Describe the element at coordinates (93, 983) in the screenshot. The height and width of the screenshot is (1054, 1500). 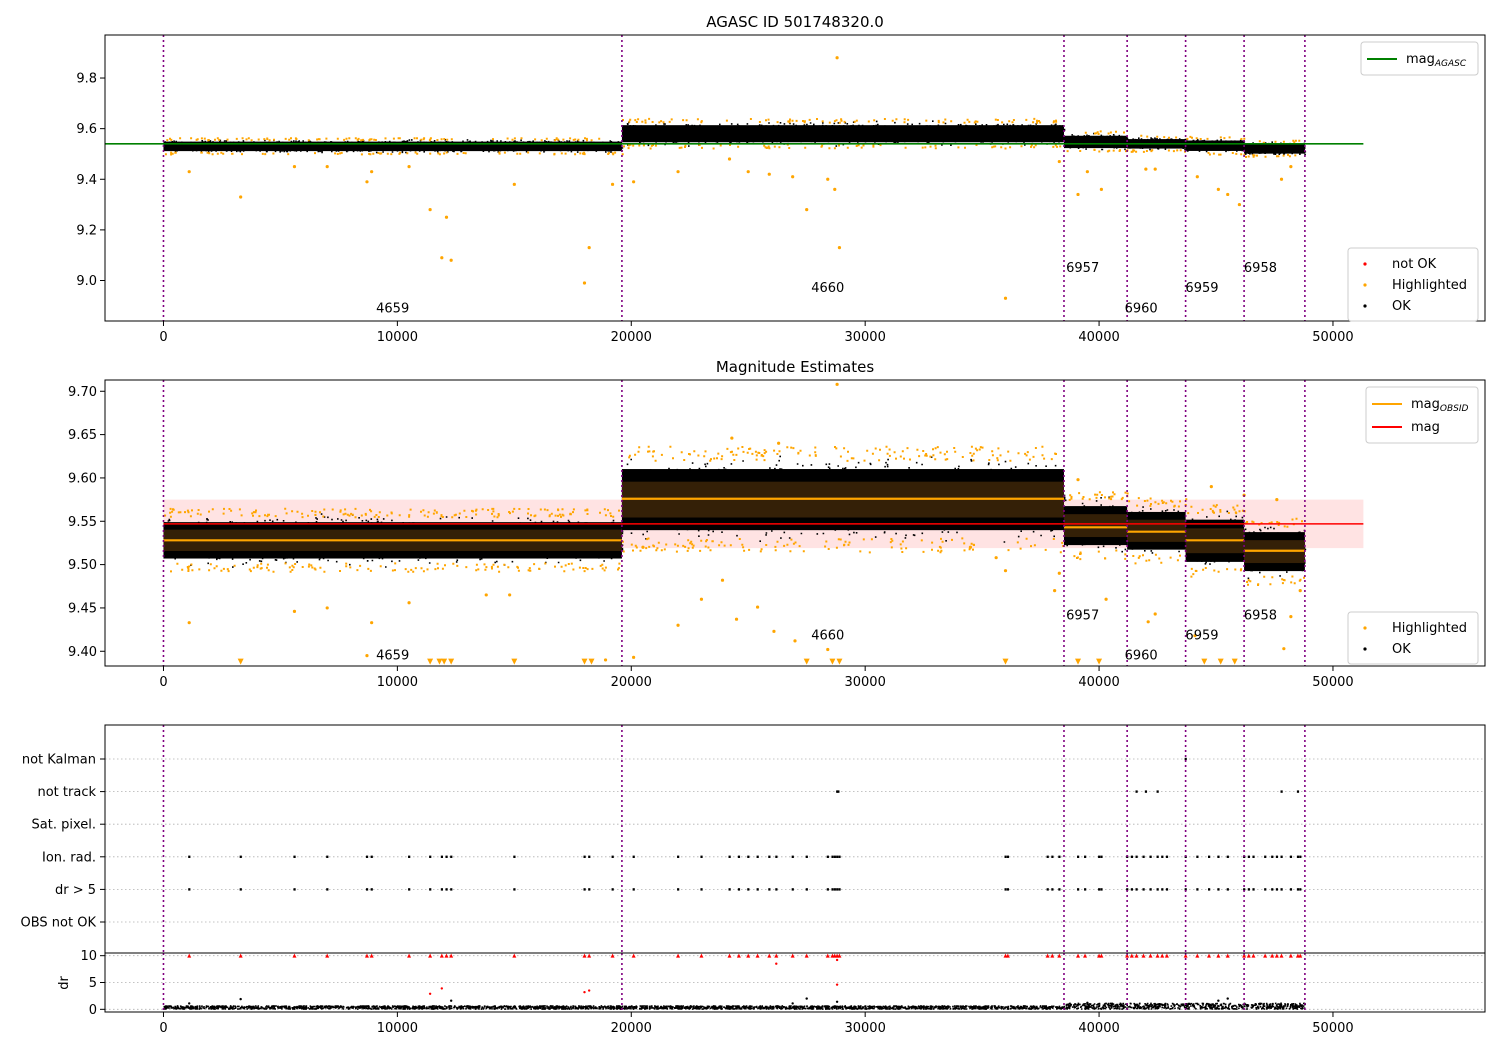
I see `dr-ytick-label: 5` at that location.